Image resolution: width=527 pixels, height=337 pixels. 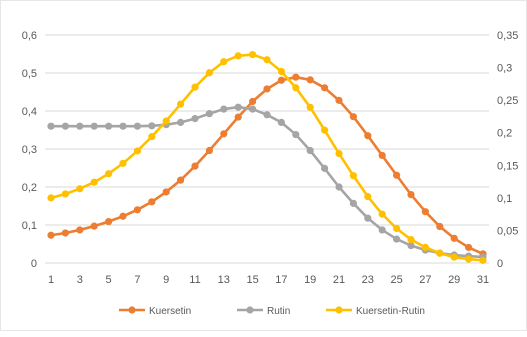 What do you see at coordinates (166, 280) in the screenshot?
I see `x-tick-label: 9` at bounding box center [166, 280].